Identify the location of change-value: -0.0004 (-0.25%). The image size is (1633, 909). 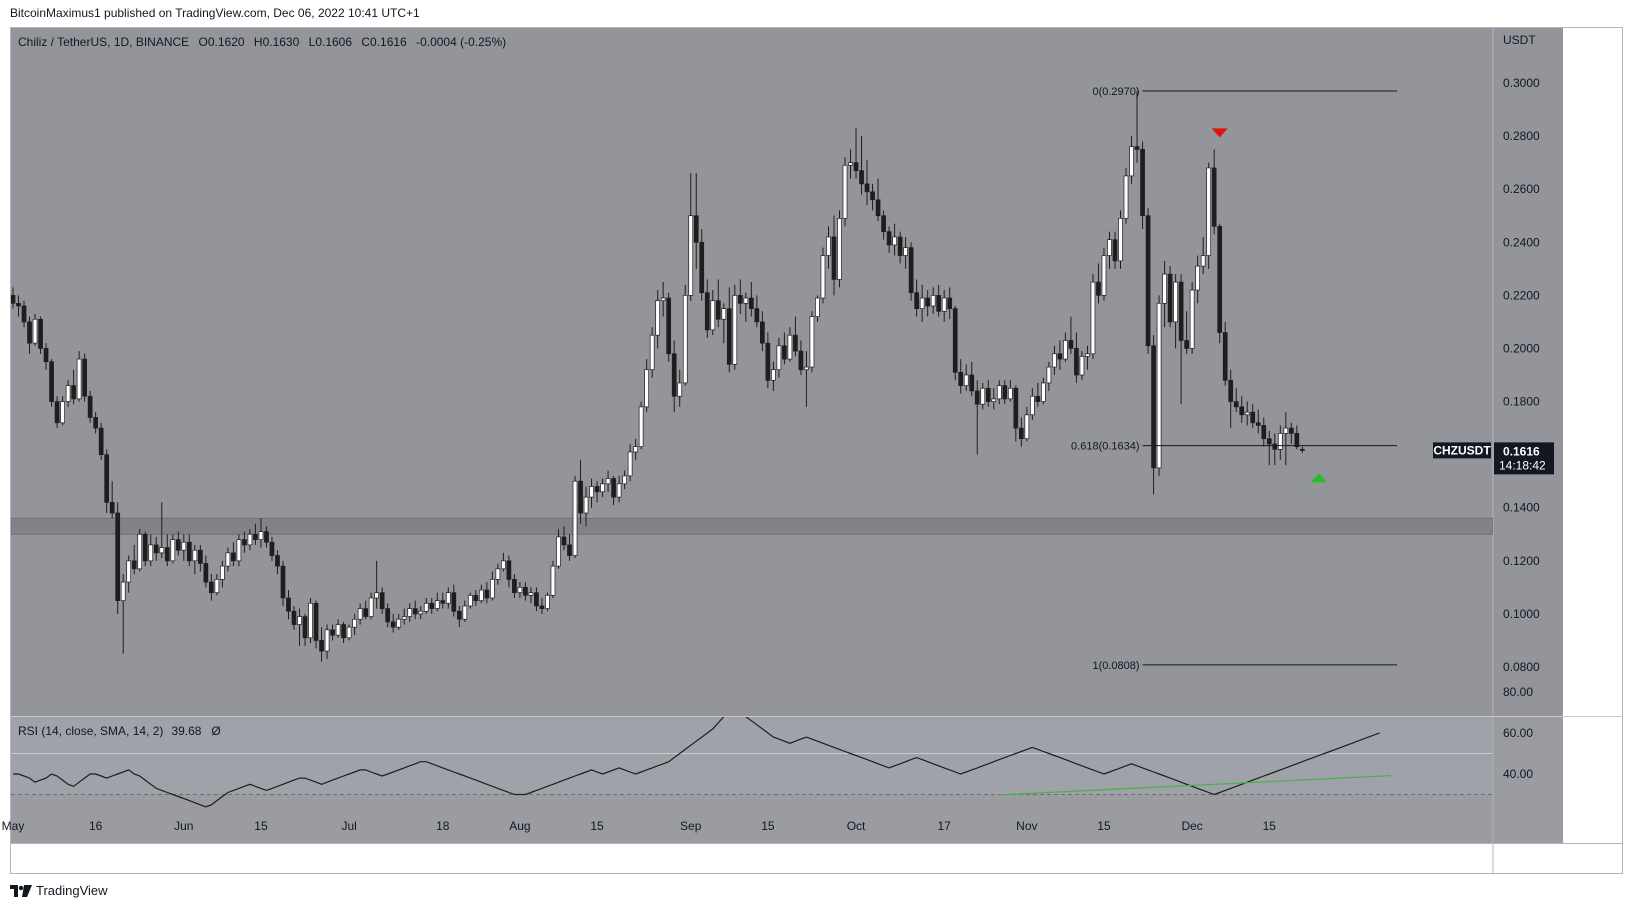
(461, 42).